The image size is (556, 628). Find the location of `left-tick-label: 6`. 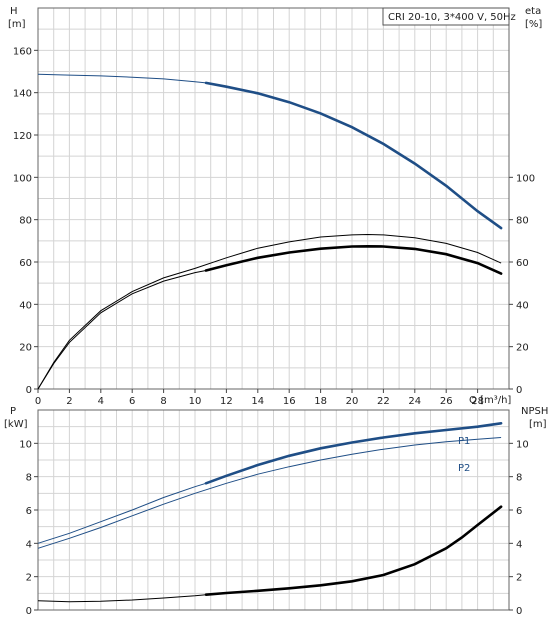

left-tick-label: 6 is located at coordinates (29, 511).